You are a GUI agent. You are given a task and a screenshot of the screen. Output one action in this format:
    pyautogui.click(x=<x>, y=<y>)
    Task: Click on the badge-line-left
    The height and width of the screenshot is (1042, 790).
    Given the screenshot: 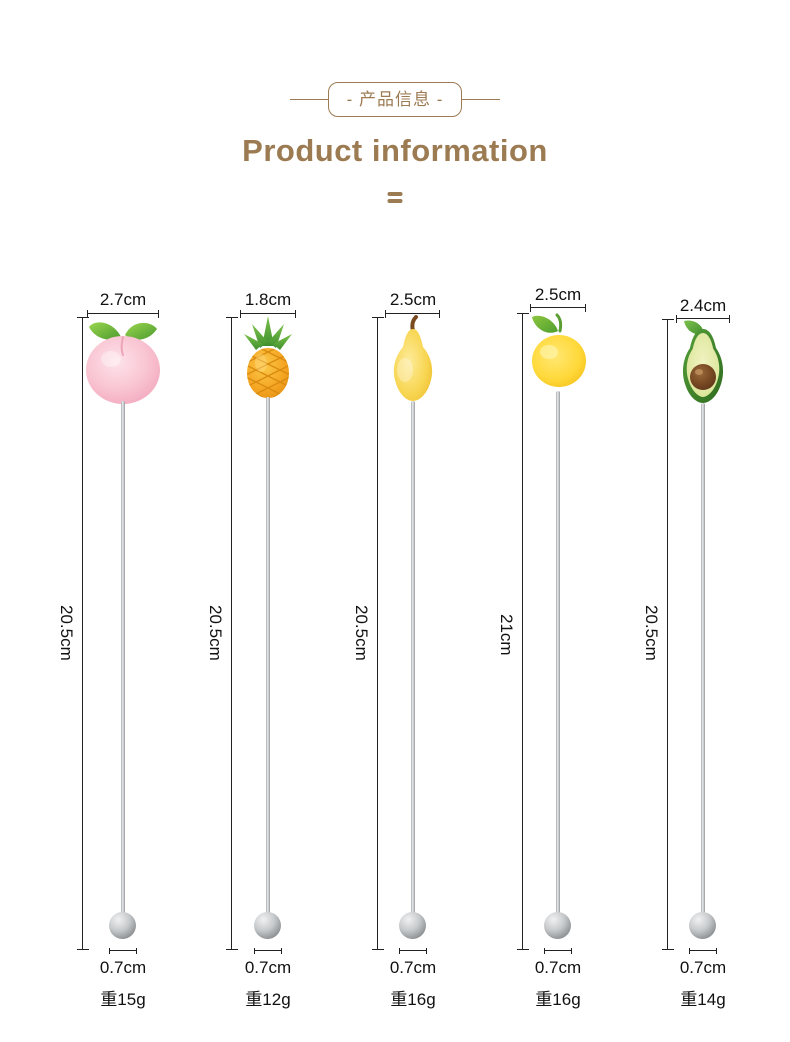 What is the action you would take?
    pyautogui.click(x=308, y=99)
    